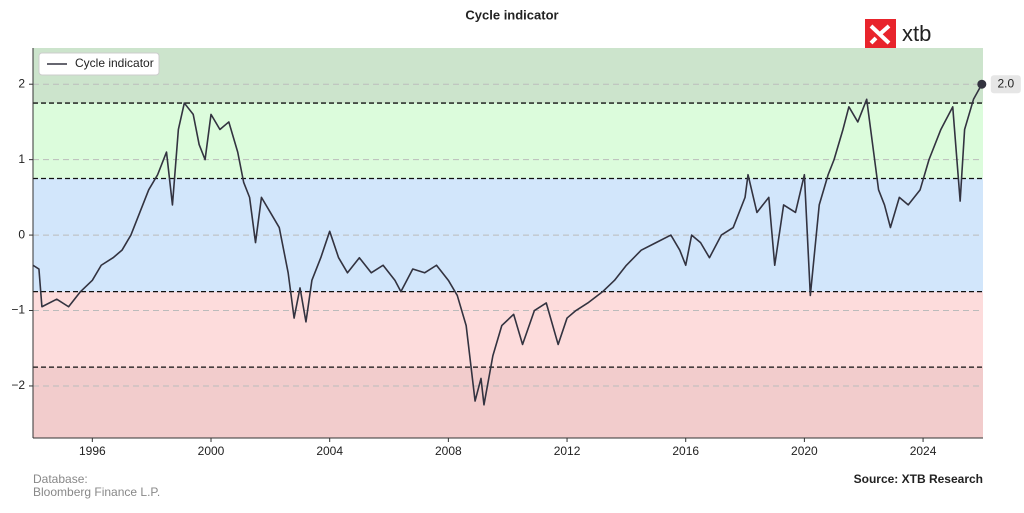  I want to click on legend-box, so click(99, 64).